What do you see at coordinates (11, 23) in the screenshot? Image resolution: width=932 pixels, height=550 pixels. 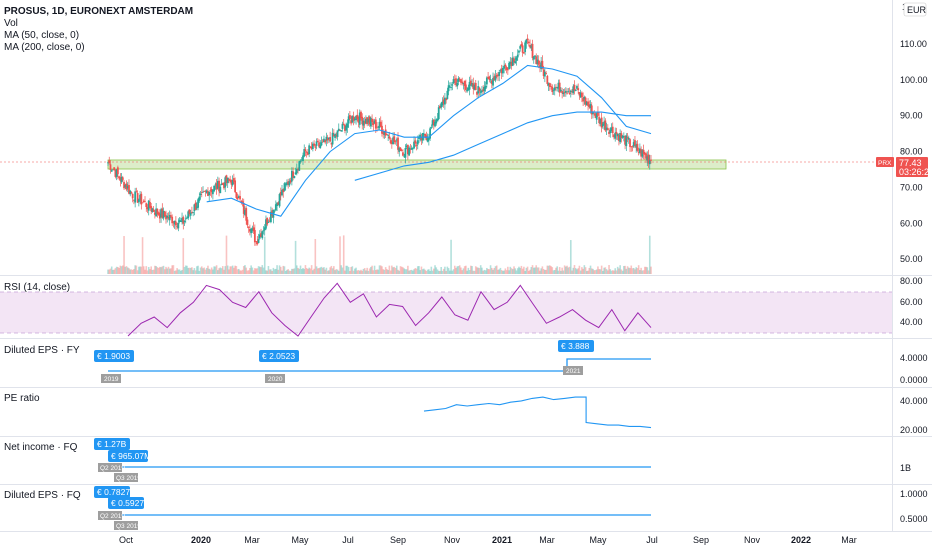 I see `vol-legend: Vol` at bounding box center [11, 23].